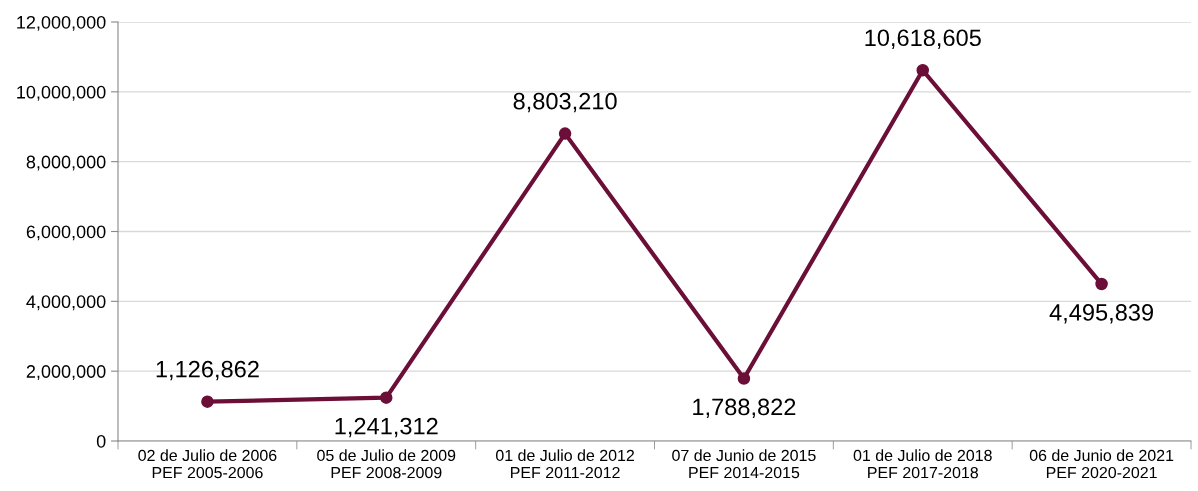 This screenshot has height=491, width=1198. Describe the element at coordinates (386, 427) in the screenshot. I see `data-label: 1,241,312` at that location.